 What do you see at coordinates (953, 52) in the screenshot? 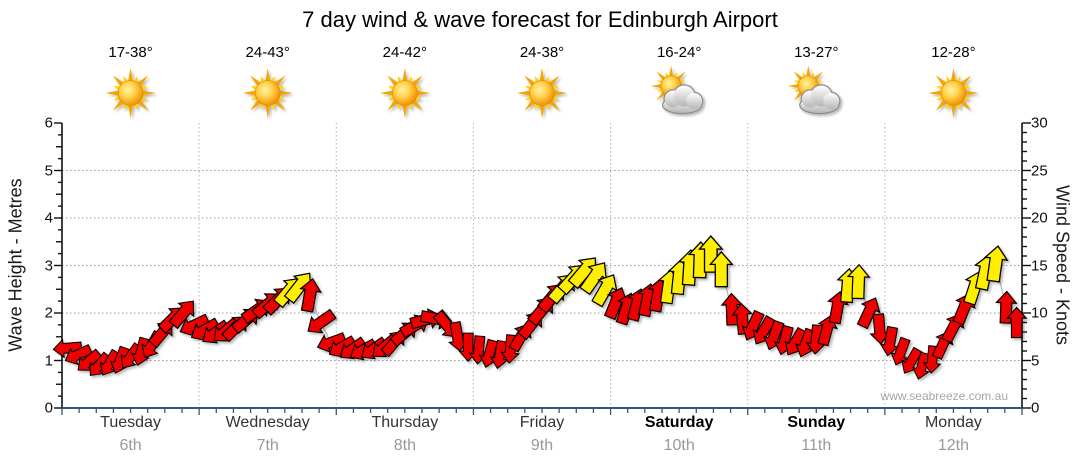
I see `temp-range: 12-28°` at bounding box center [953, 52].